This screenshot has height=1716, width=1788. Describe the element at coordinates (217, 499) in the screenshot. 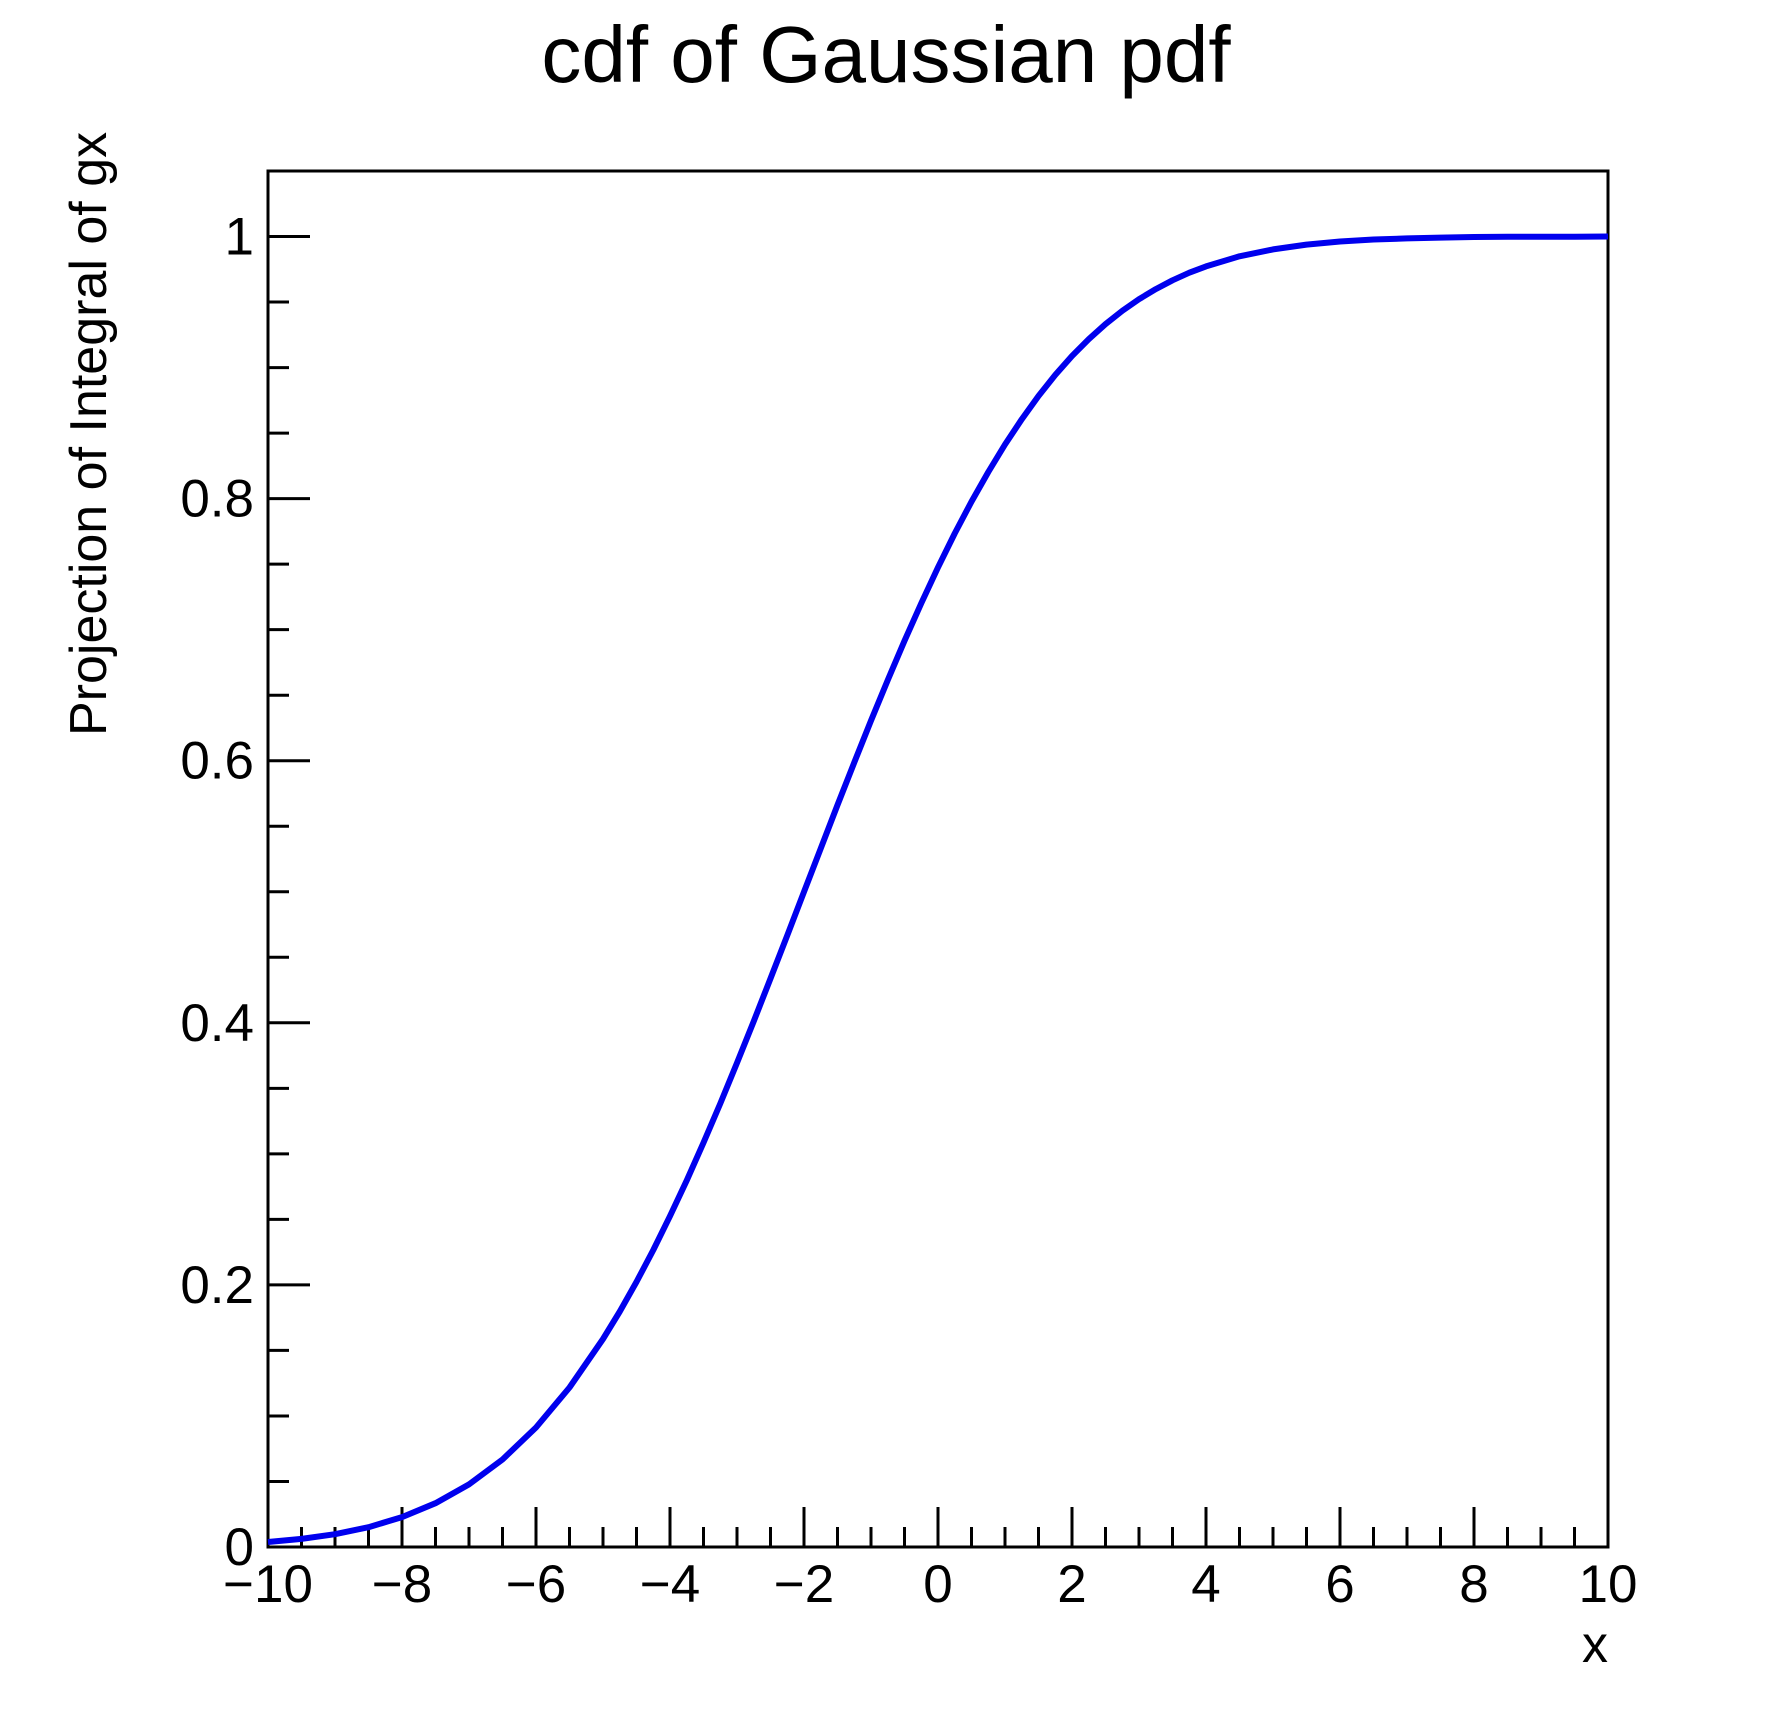

I see `y-tick-label: 0.8` at that location.